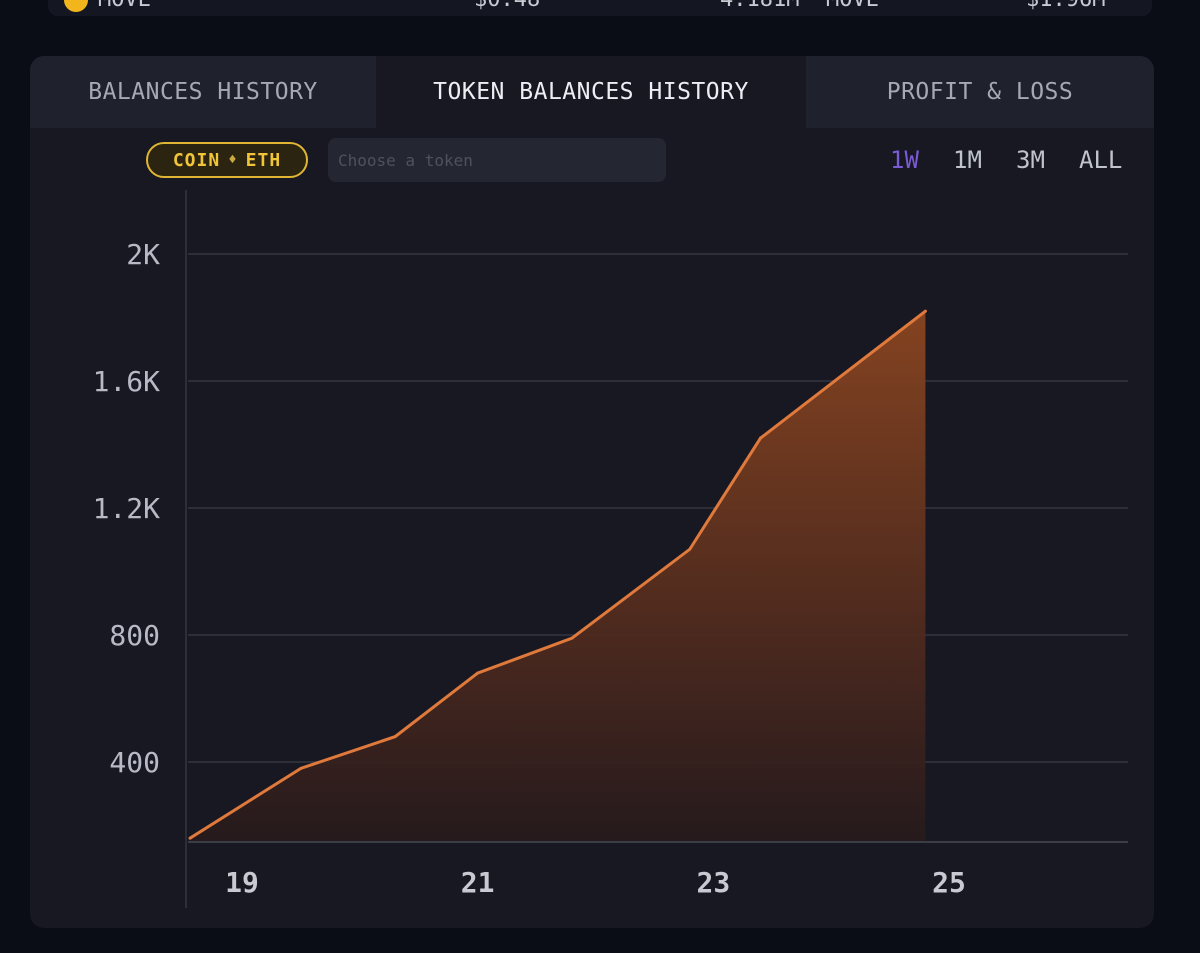  What do you see at coordinates (478, 882) in the screenshot?
I see `x-tick-label: 21` at bounding box center [478, 882].